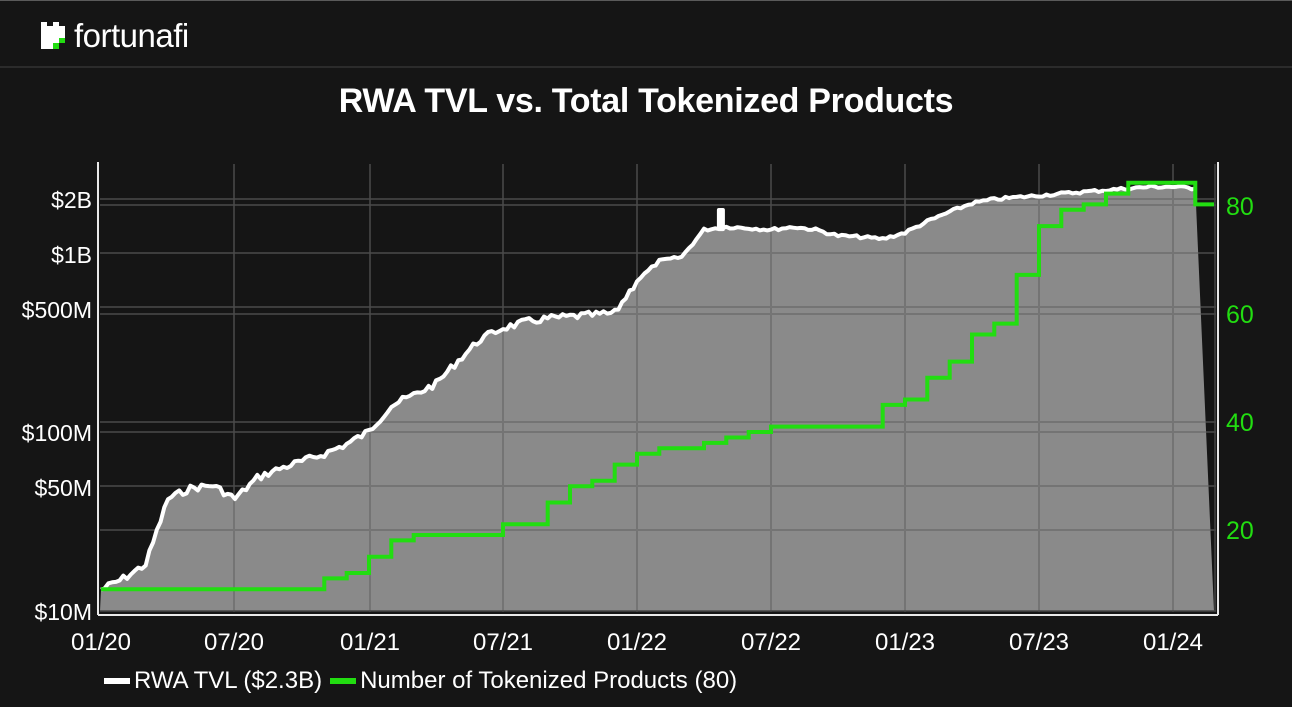 The image size is (1292, 707). I want to click on castle-rook-pixel-icon, so click(53, 35).